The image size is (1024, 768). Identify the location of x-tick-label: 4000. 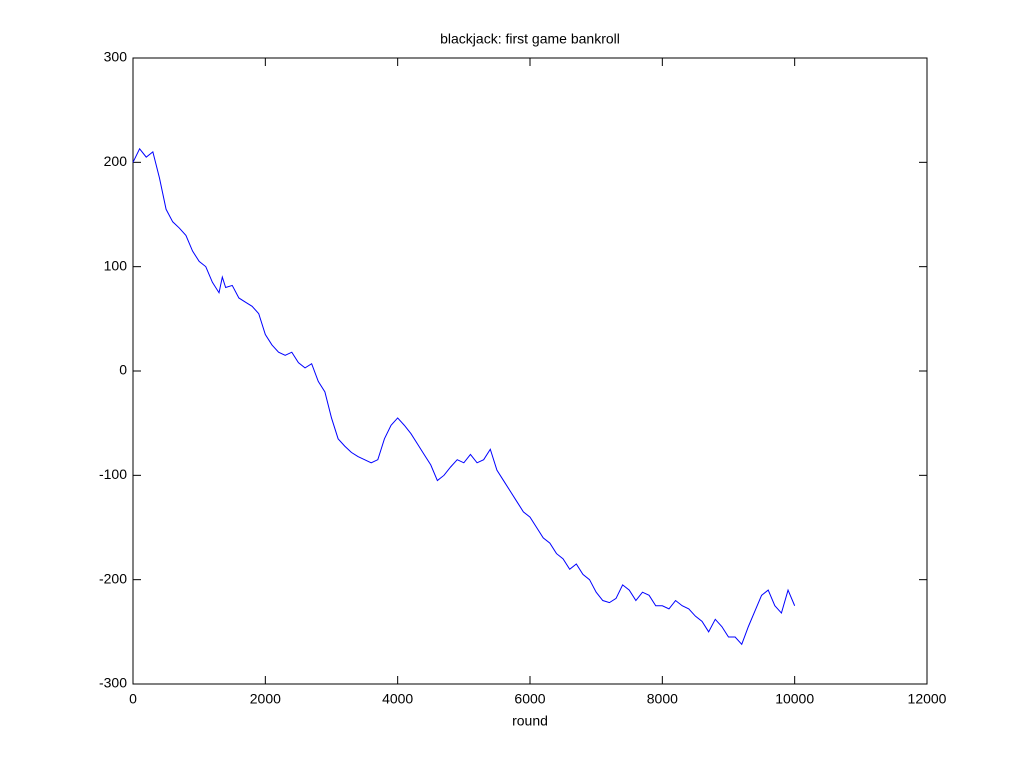
(397, 699).